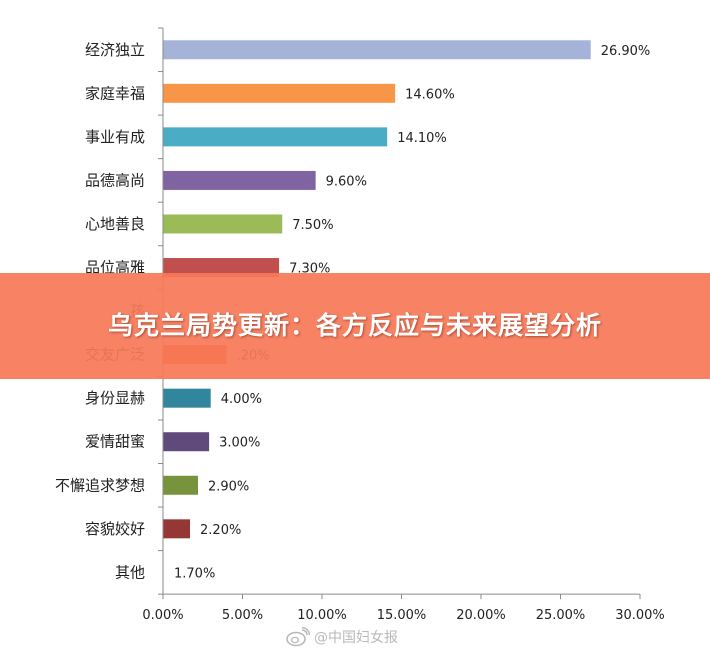 The image size is (710, 655). What do you see at coordinates (115, 268) in the screenshot?
I see `category-label: 品位高雅` at bounding box center [115, 268].